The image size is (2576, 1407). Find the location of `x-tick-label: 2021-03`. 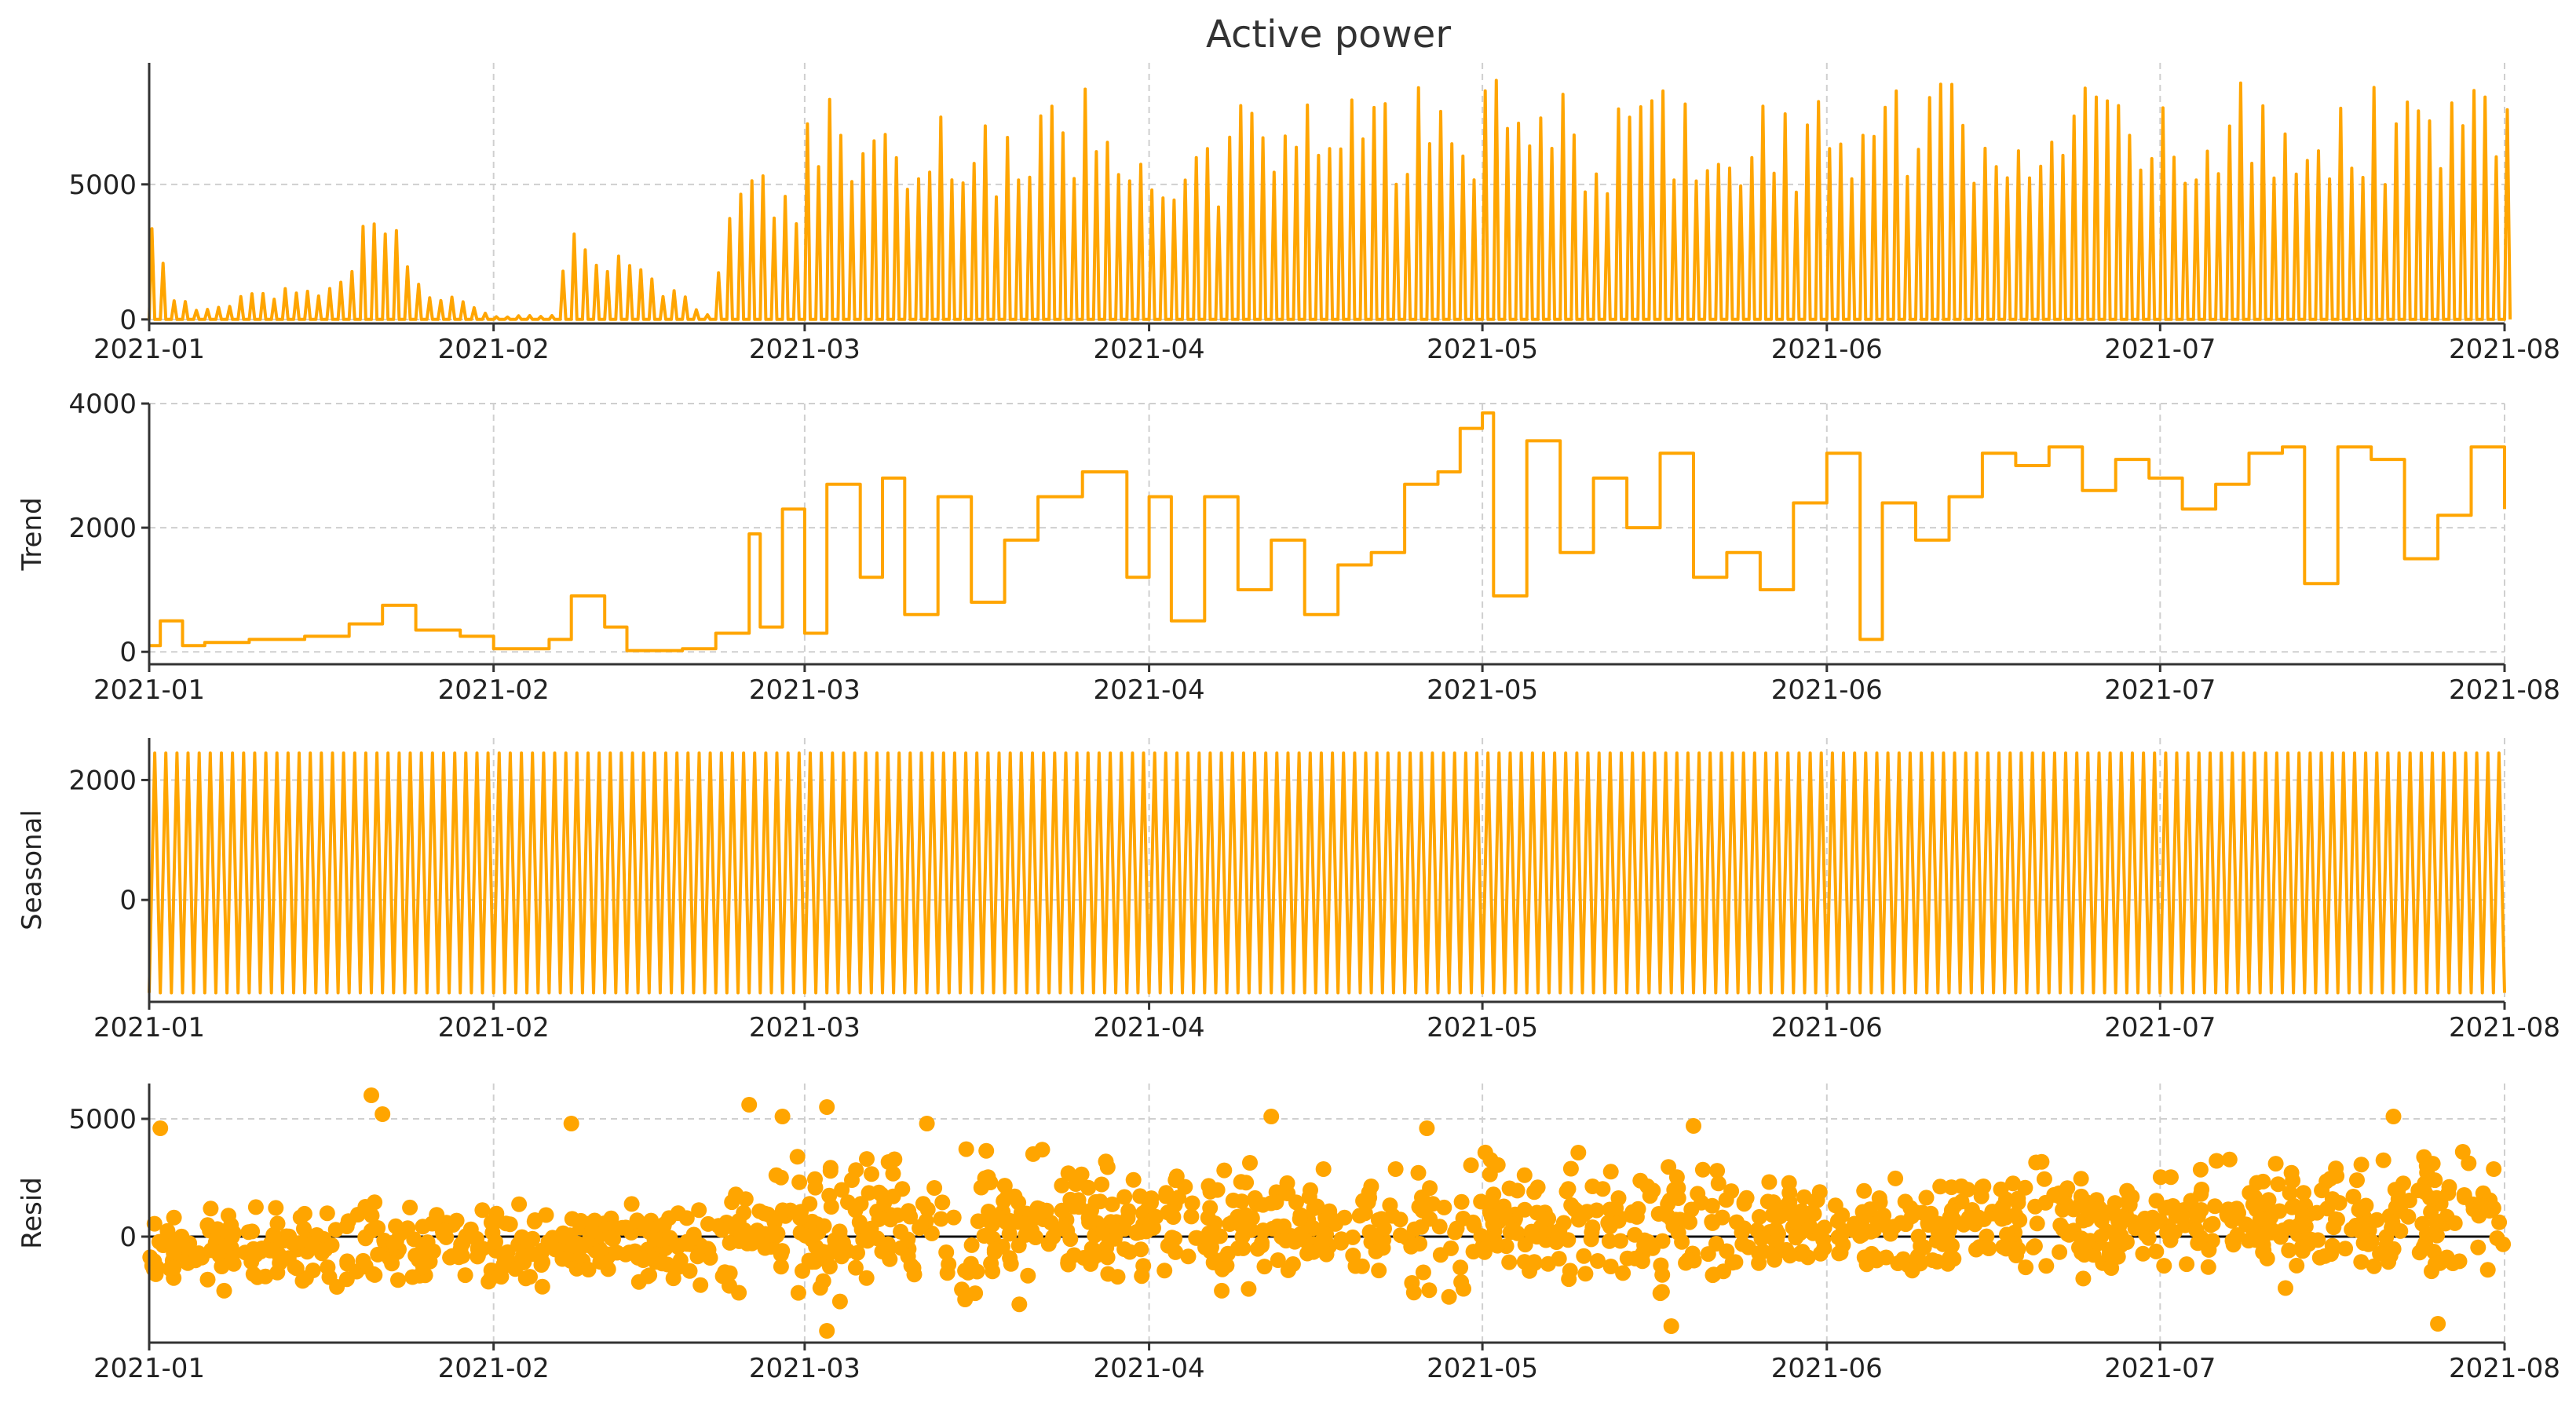

x-tick-label: 2021-03 is located at coordinates (805, 1368).